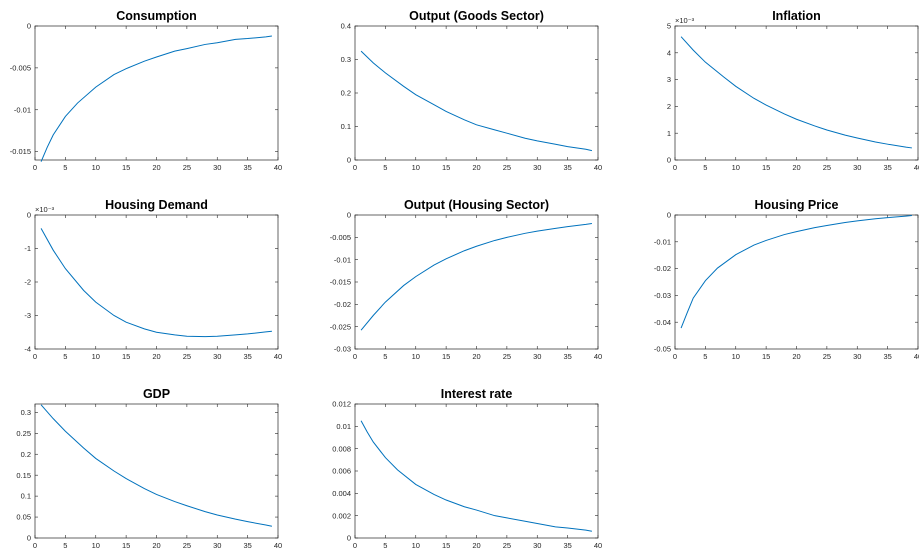 The height and width of the screenshot is (553, 919). I want to click on y-tick-label: -1, so click(27, 248).